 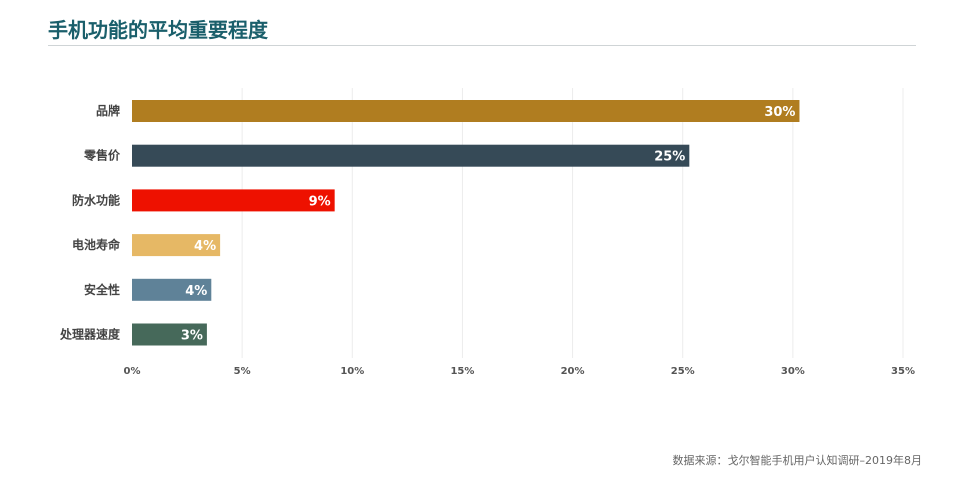 I want to click on title-divider, so click(x=482, y=45).